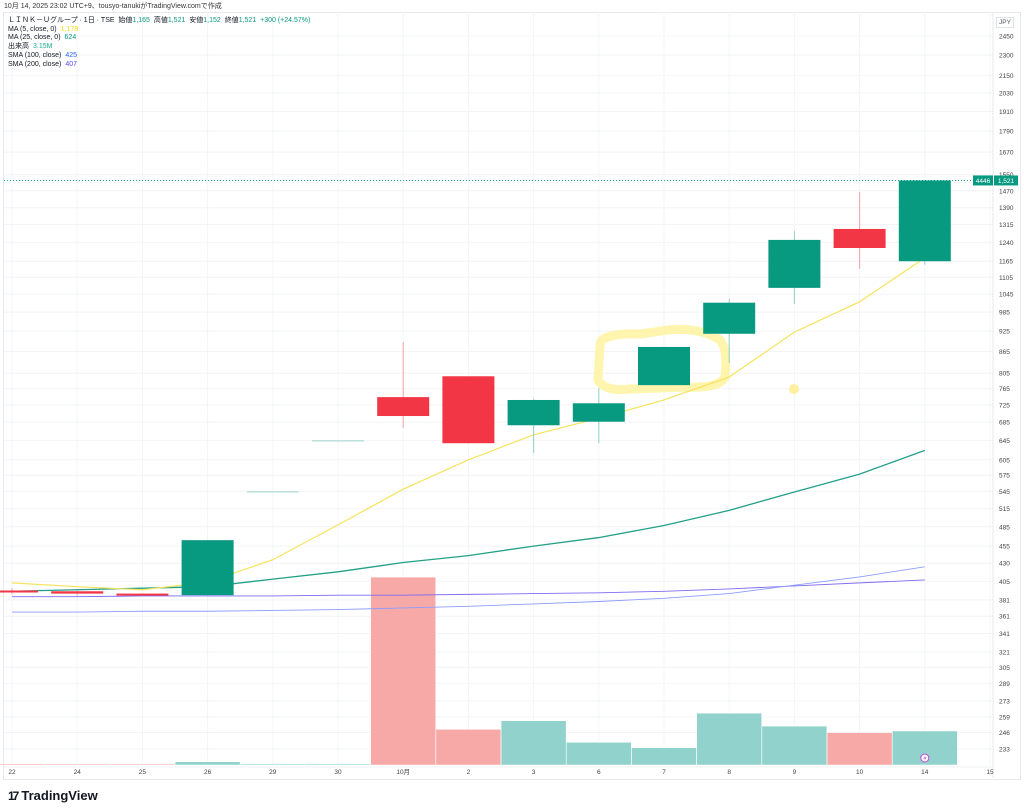 Image resolution: width=1024 pixels, height=810 pixels. Describe the element at coordinates (990, 772) in the screenshot. I see `x-tick-label: 15` at that location.